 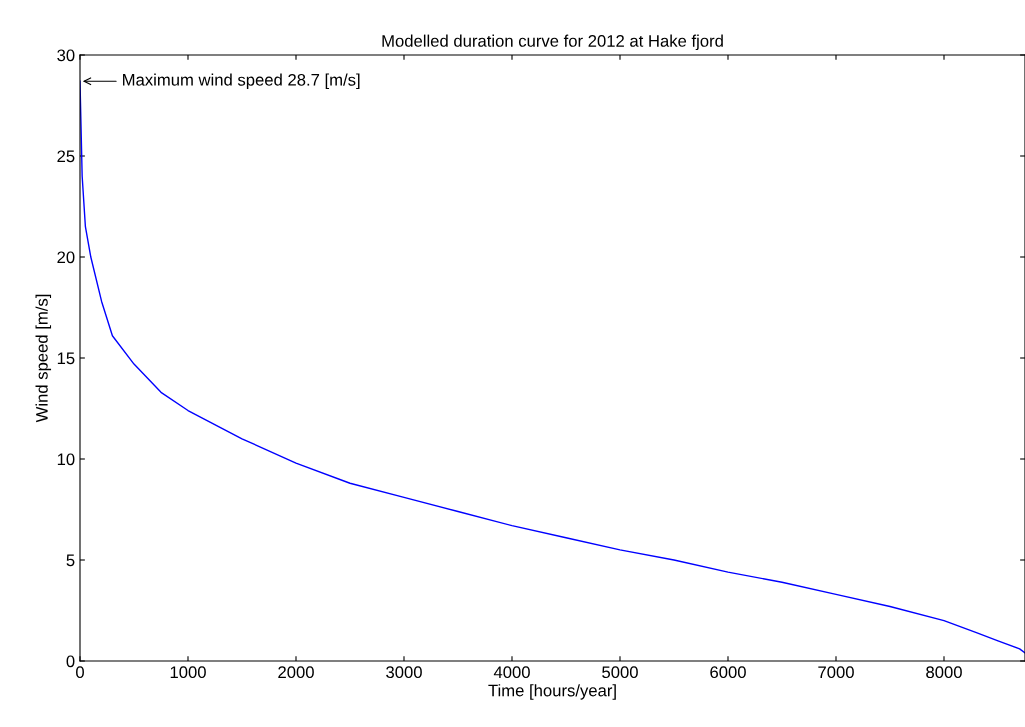 I want to click on x-tick-label: 2000, so click(x=296, y=672).